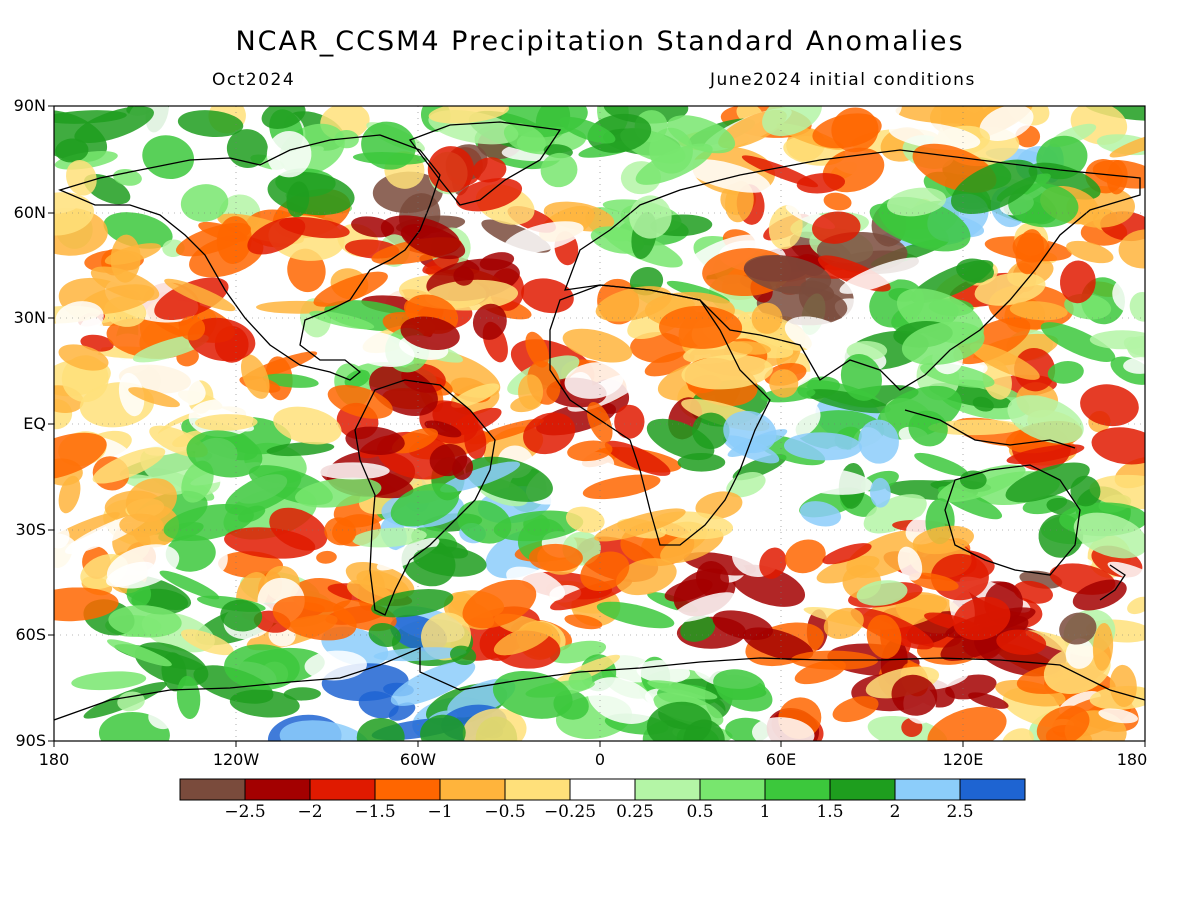 This screenshot has height=900, width=1200. Describe the element at coordinates (29, 212) in the screenshot. I see `lat-label-60n: 60N` at that location.